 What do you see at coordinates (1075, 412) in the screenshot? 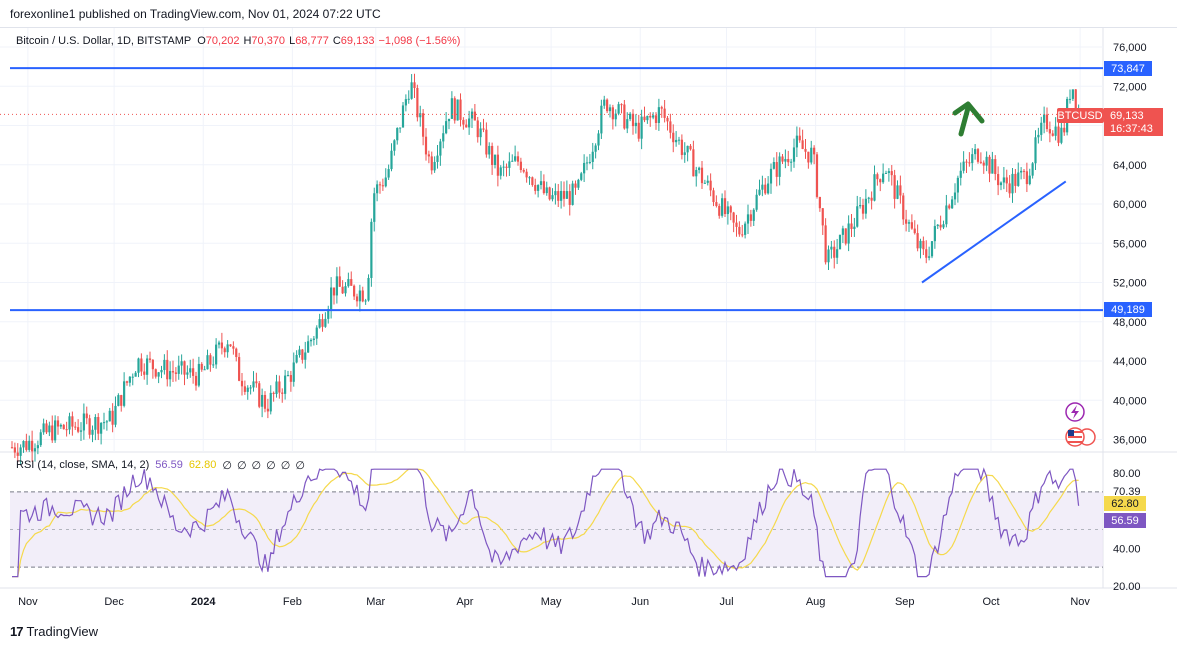
I see `lightning-icon` at bounding box center [1075, 412].